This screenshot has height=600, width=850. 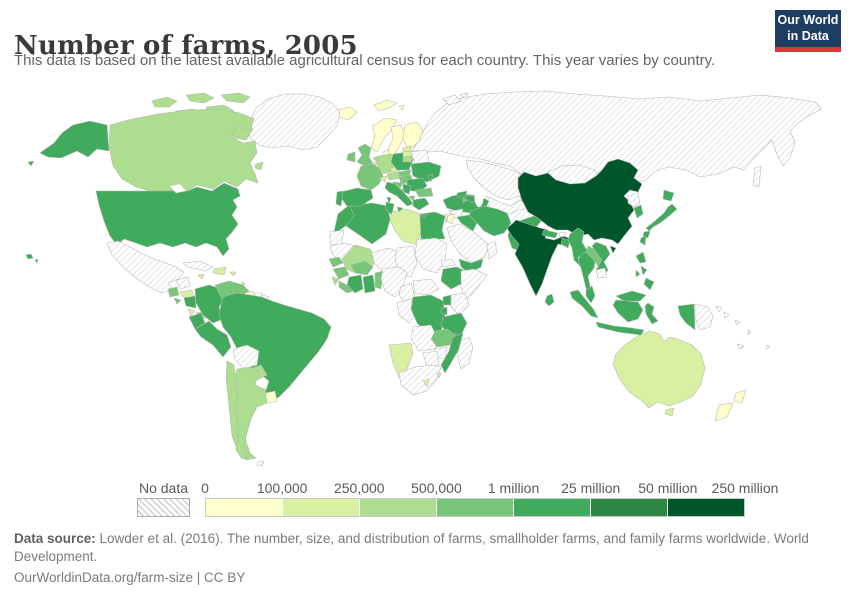 I want to click on country-lithuania, so click(x=408, y=159).